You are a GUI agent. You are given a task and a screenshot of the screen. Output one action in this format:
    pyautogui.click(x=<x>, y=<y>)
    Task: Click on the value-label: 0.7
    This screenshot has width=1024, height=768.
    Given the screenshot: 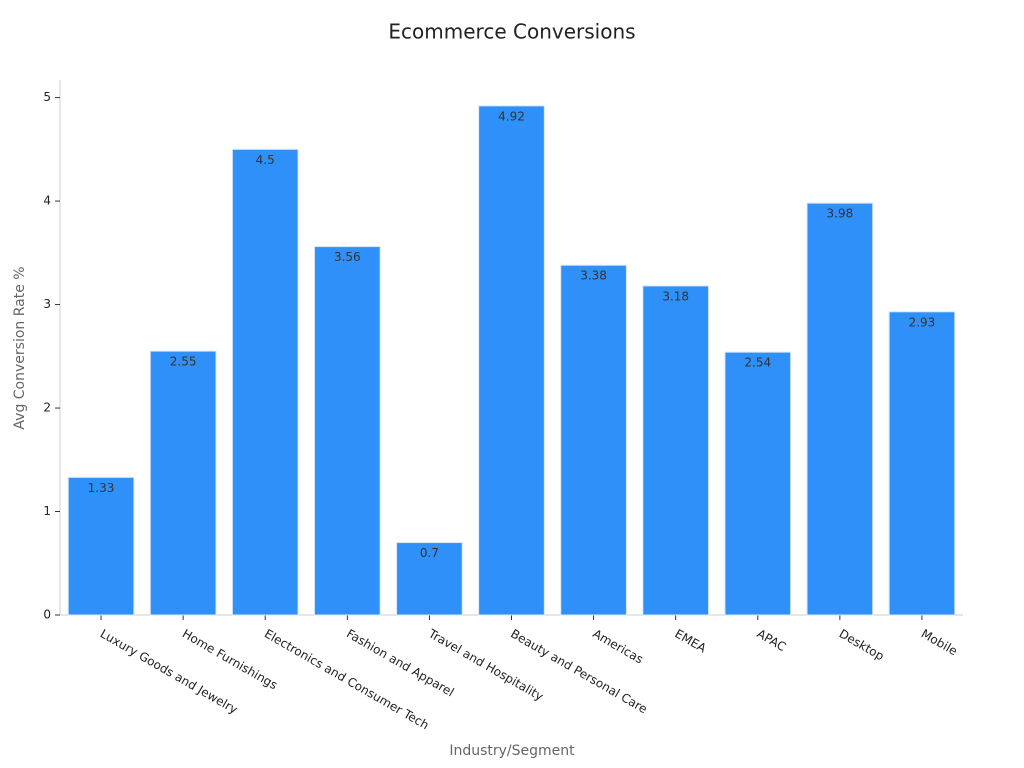 What is the action you would take?
    pyautogui.click(x=429, y=553)
    